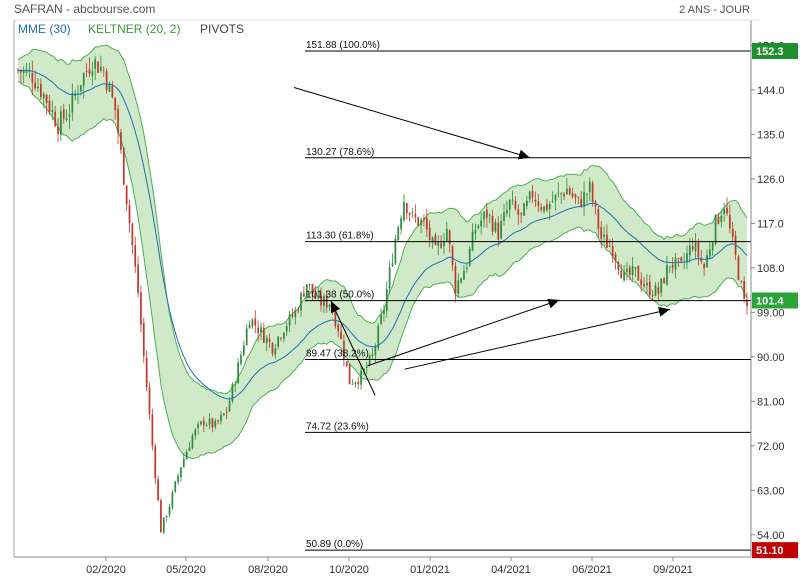  What do you see at coordinates (430, 570) in the screenshot?
I see `x-tick-label: 01/2021` at bounding box center [430, 570].